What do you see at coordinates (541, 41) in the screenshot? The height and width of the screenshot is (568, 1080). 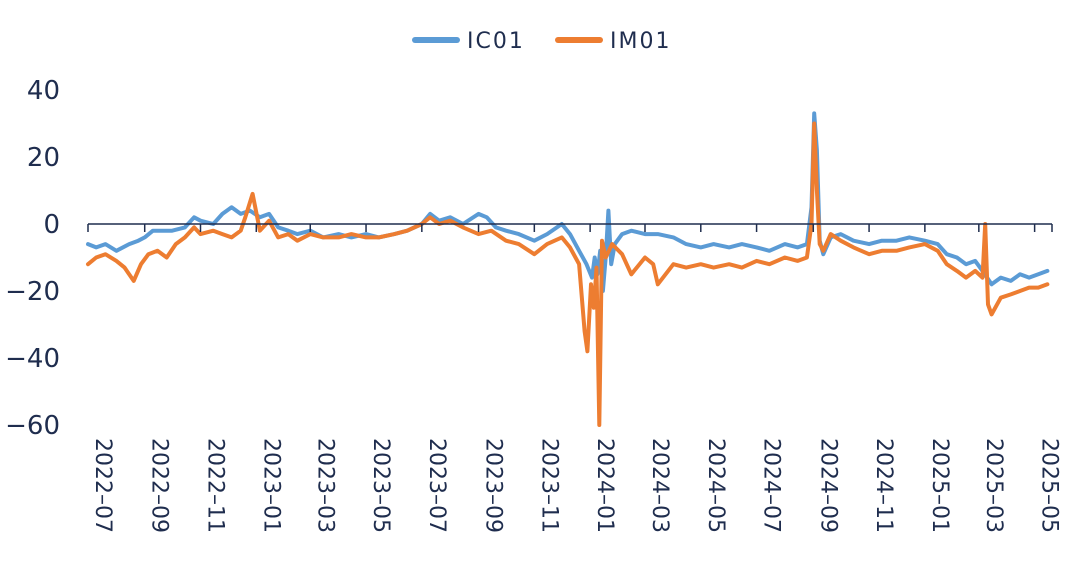 I see `legend: IC01 IM01` at bounding box center [541, 41].